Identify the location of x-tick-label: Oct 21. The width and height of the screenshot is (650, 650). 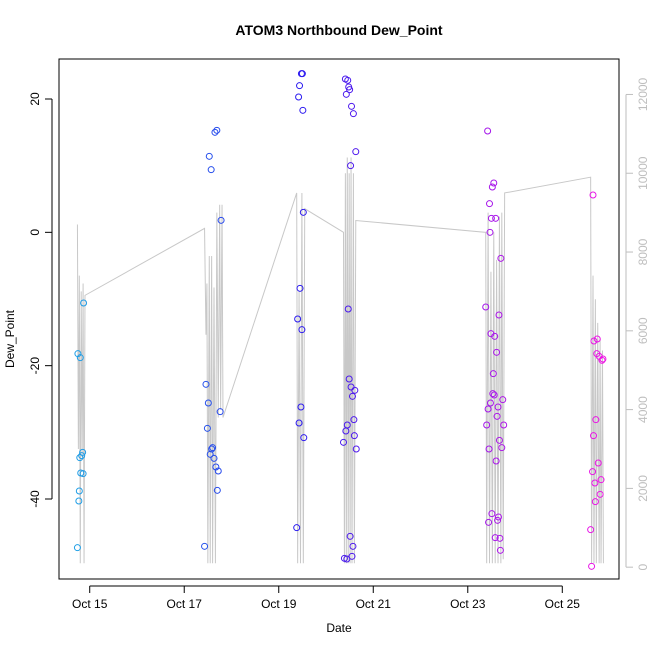
(374, 604).